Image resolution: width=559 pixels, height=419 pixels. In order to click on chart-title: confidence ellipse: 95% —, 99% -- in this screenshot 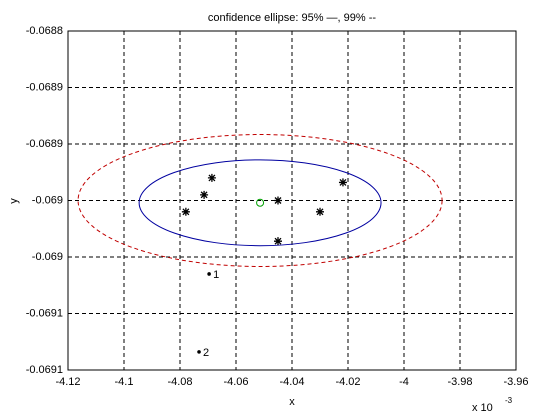, I will do `click(292, 18)`.